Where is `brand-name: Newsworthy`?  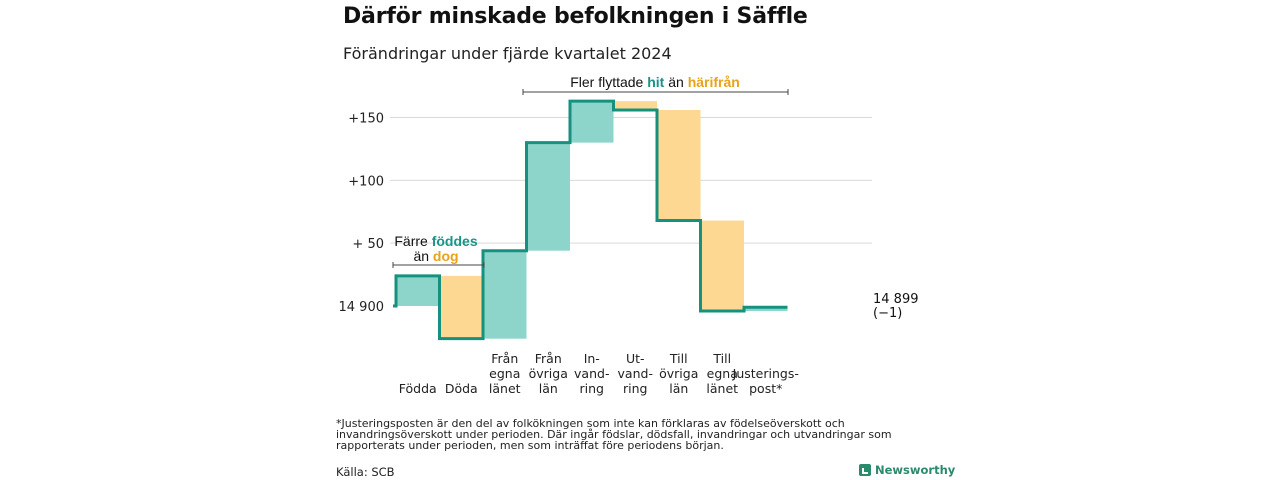 brand-name: Newsworthy is located at coordinates (915, 470).